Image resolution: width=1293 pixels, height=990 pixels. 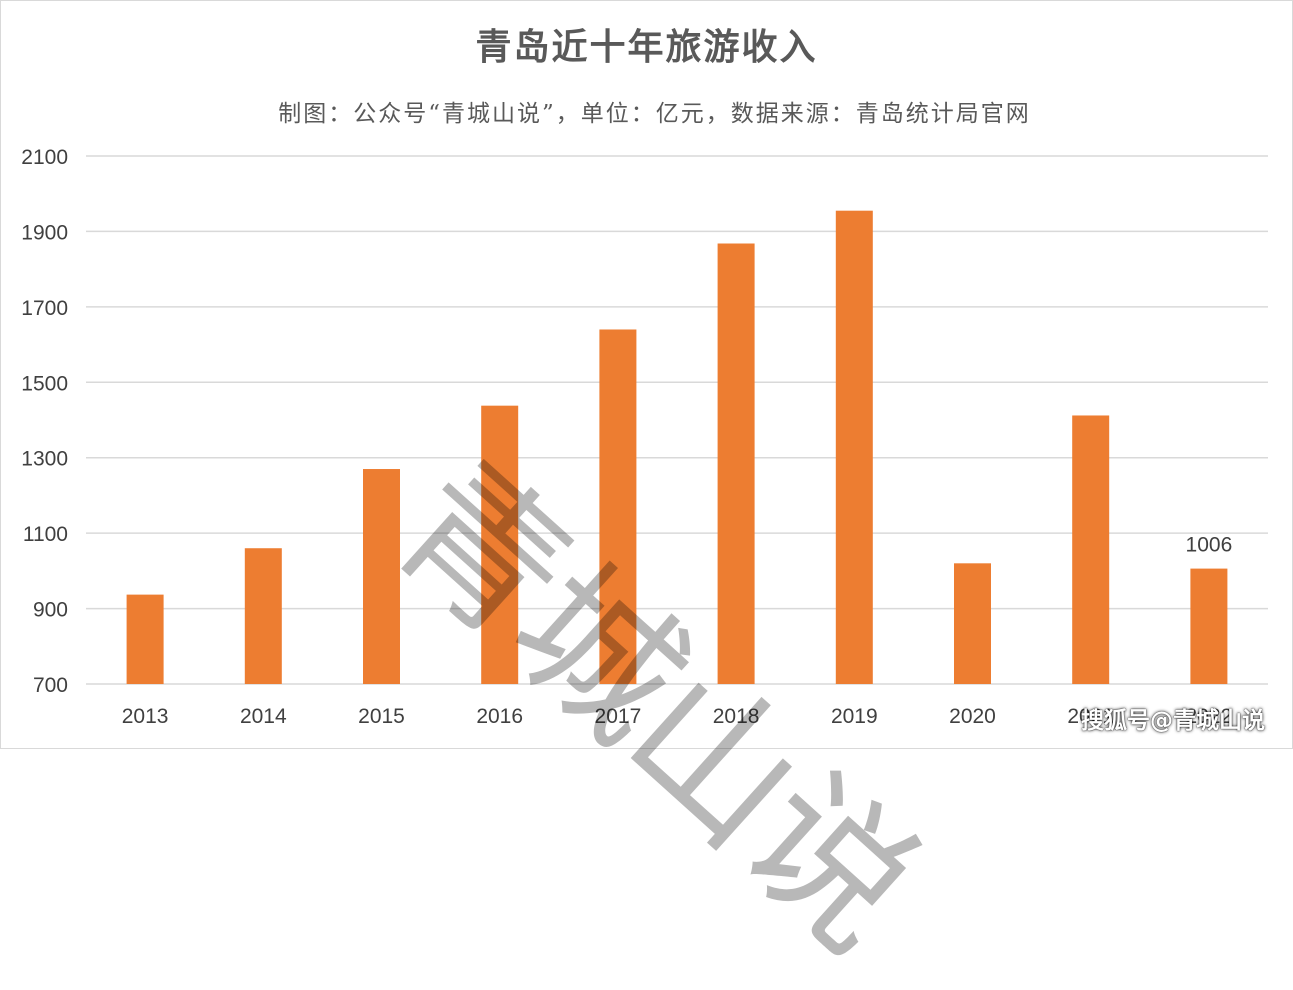 I want to click on y-tick-label: 1700, so click(x=44, y=308).